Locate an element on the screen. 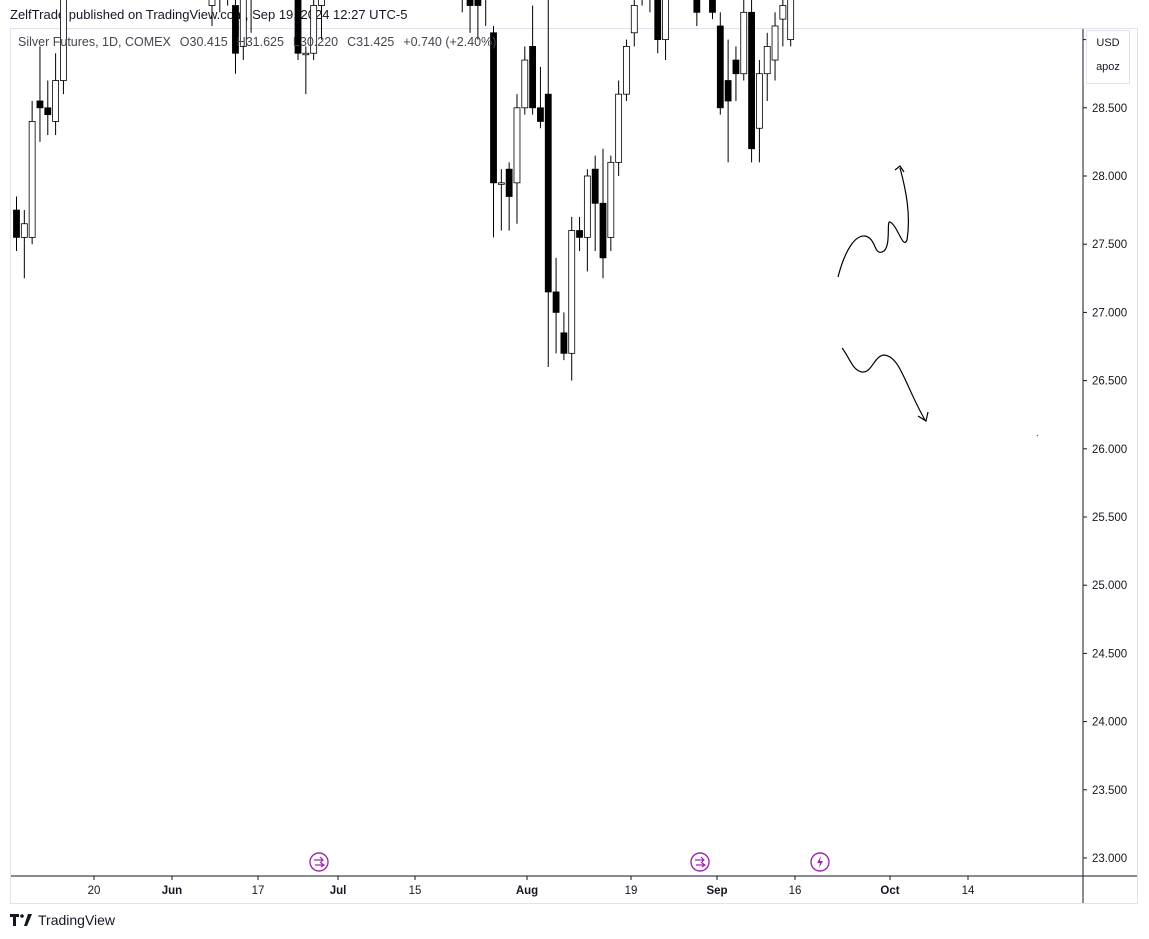 This screenshot has width=1149, height=939. bullish-arrowhead is located at coordinates (899, 169).